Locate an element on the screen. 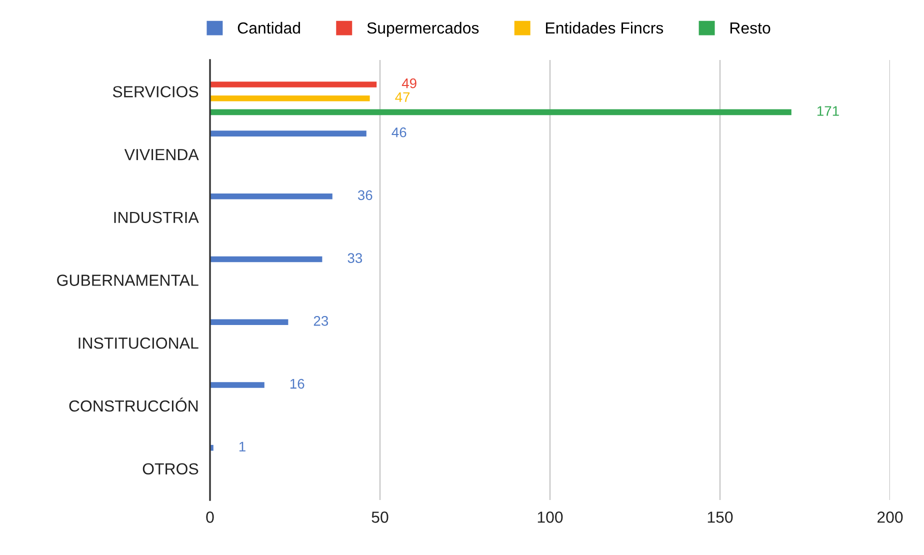  x-tick-label: 0 is located at coordinates (210, 517).